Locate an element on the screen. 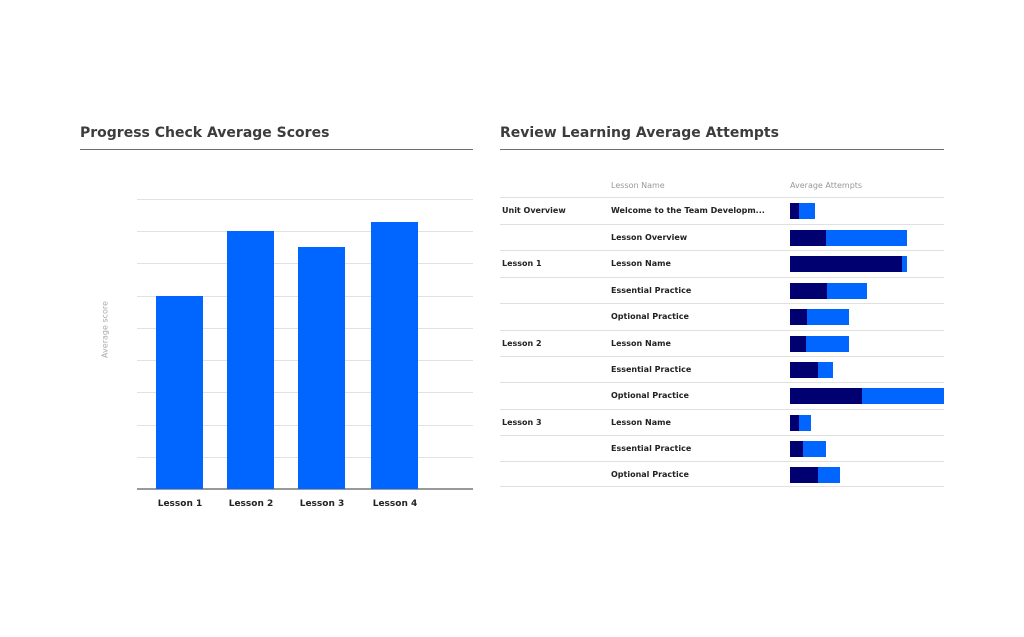 The height and width of the screenshot is (637, 1024). lesson-name-cell: Lesson Overview is located at coordinates (649, 237).